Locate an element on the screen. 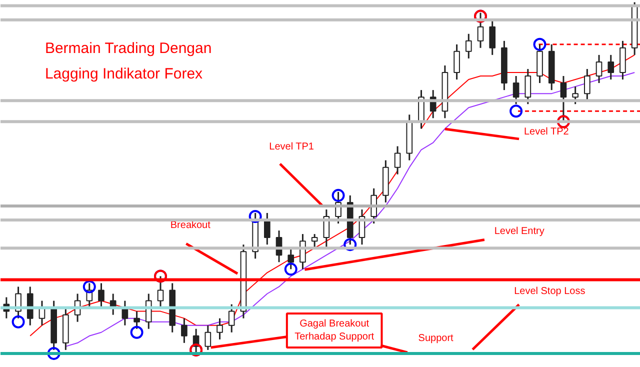 The height and width of the screenshot is (367, 640). annotation: Support is located at coordinates (436, 338).